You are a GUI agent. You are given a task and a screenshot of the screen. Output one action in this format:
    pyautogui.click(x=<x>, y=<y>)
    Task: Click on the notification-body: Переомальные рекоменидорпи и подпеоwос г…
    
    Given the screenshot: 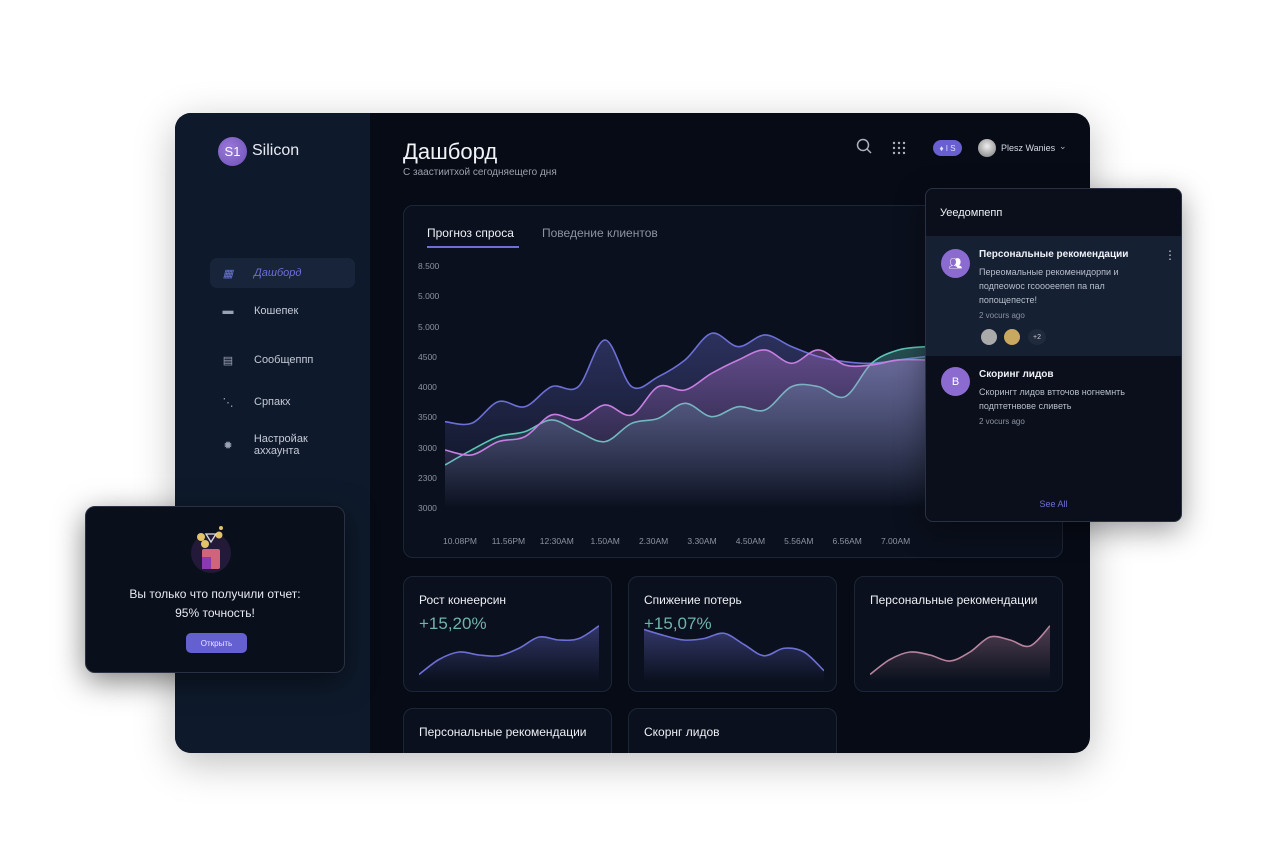 What is the action you would take?
    pyautogui.click(x=1049, y=286)
    